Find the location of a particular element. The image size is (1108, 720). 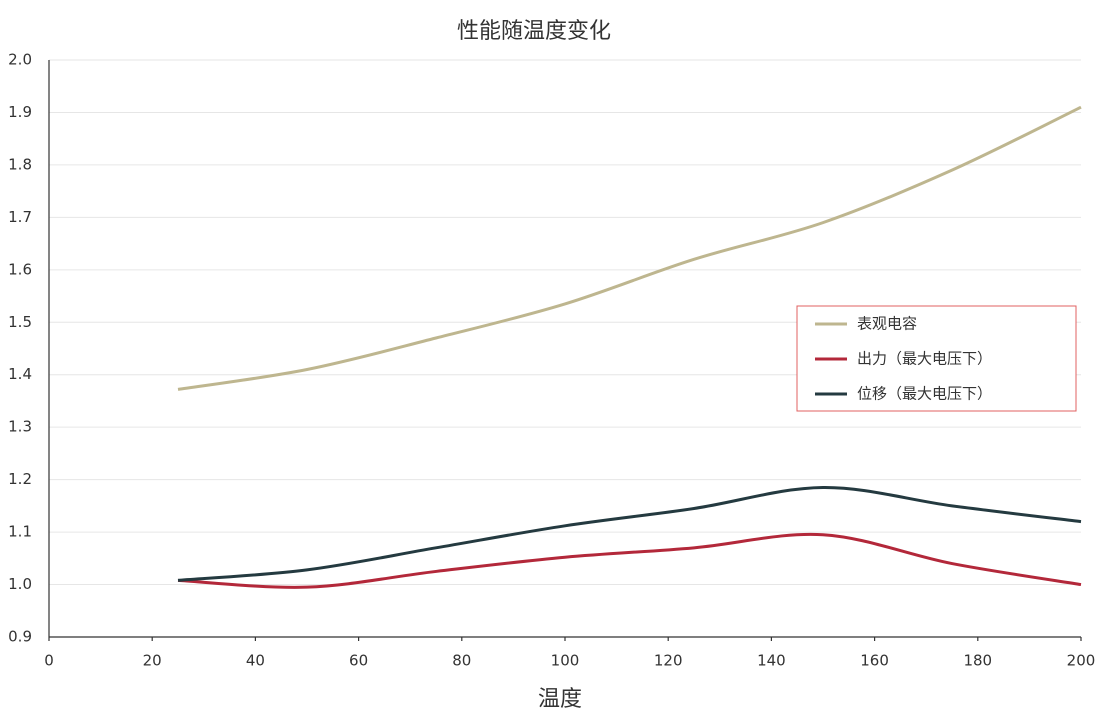

y-tick-label: 1.6 is located at coordinates (20, 269).